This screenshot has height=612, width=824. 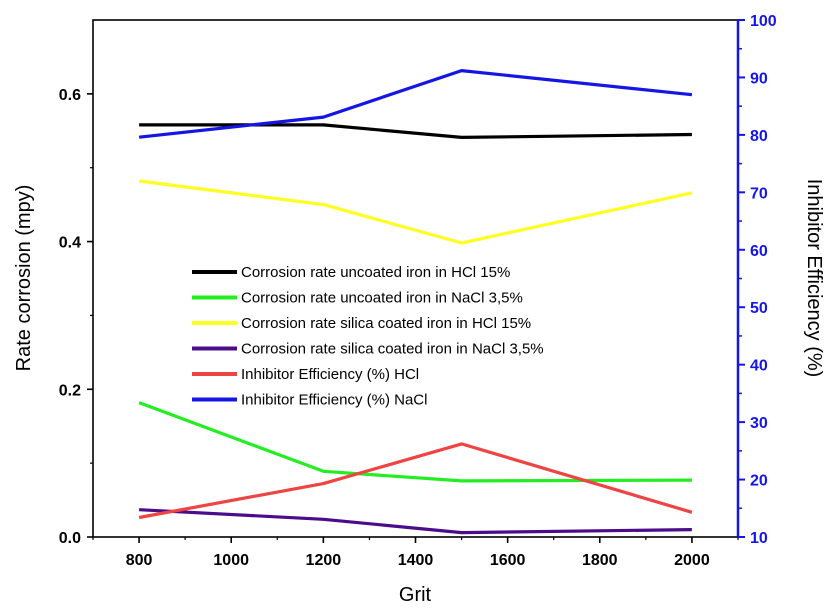 I want to click on legend-label-4: Inhibitor Efficiency (%) HCl, so click(x=330, y=374).